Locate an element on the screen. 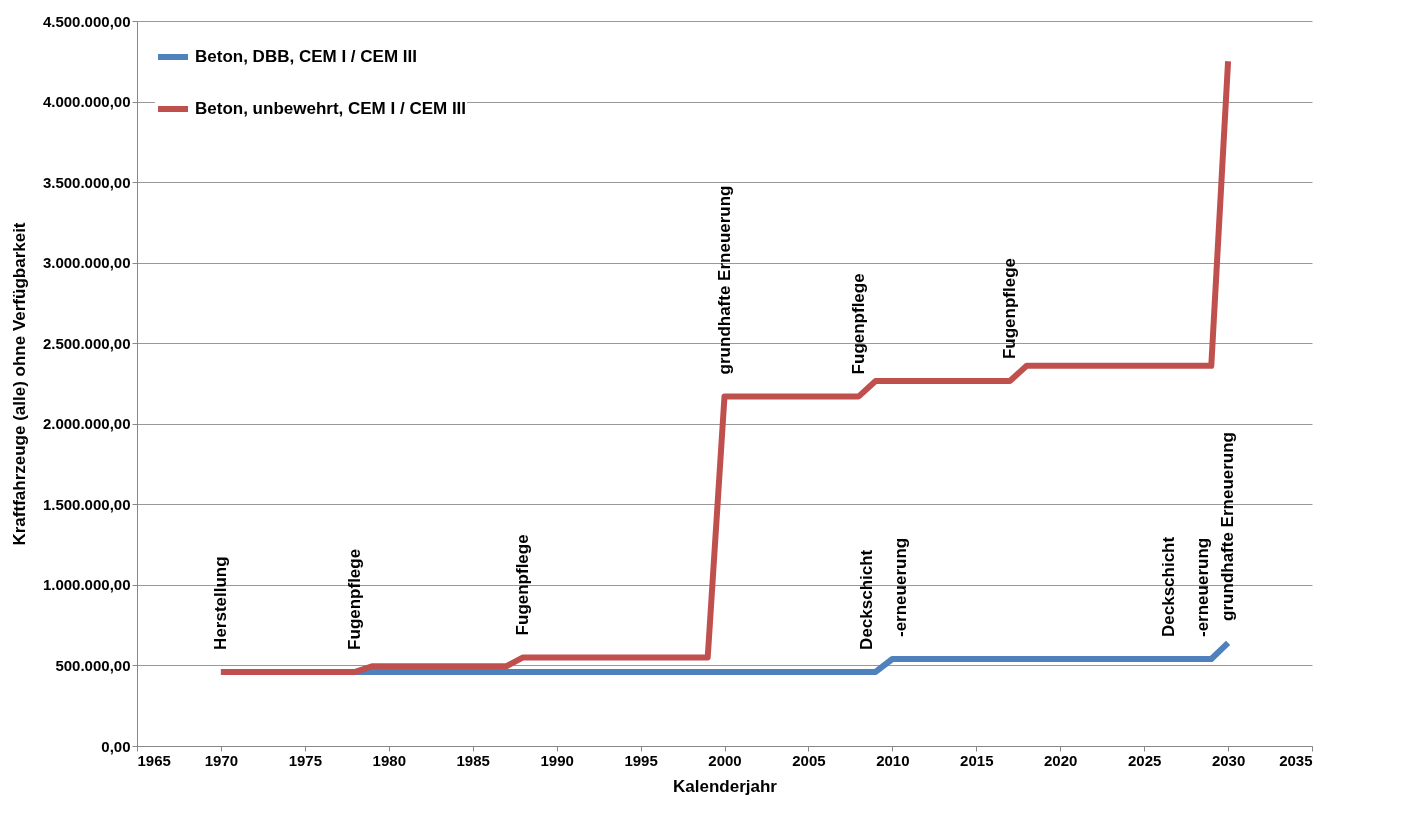 This screenshot has height=825, width=1415. y-tick-label: 0,00 is located at coordinates (116, 746).